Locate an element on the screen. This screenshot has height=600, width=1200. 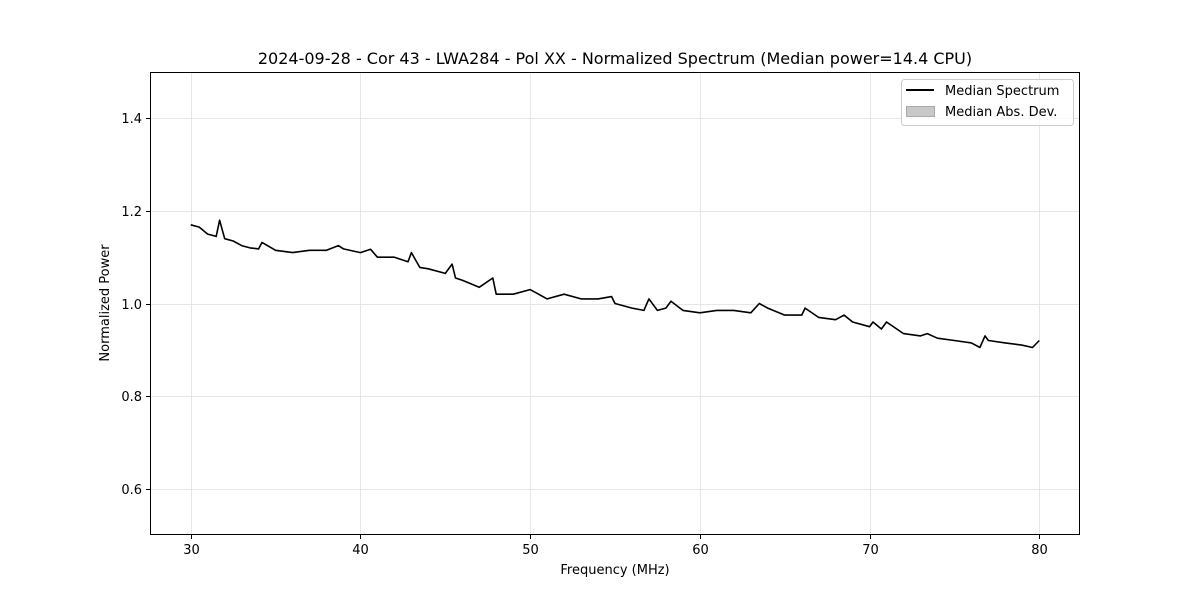
x-axis-label: Frequency (MHz) is located at coordinates (614, 570).